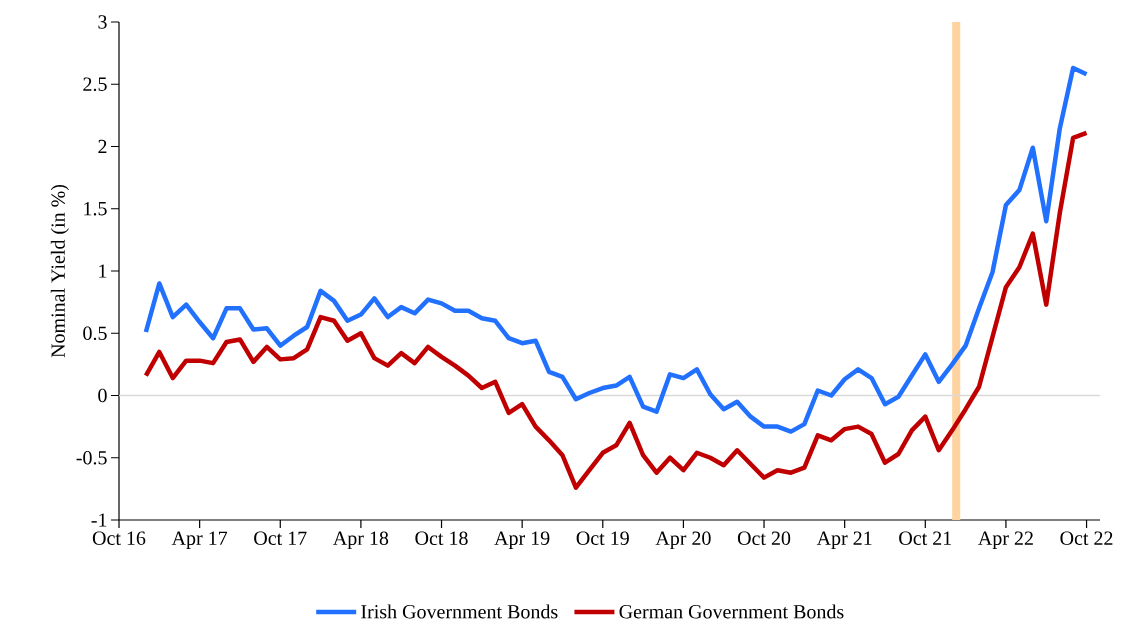 This screenshot has width=1144, height=628. What do you see at coordinates (280, 538) in the screenshot?
I see `x-tick-label: Oct 17` at bounding box center [280, 538].